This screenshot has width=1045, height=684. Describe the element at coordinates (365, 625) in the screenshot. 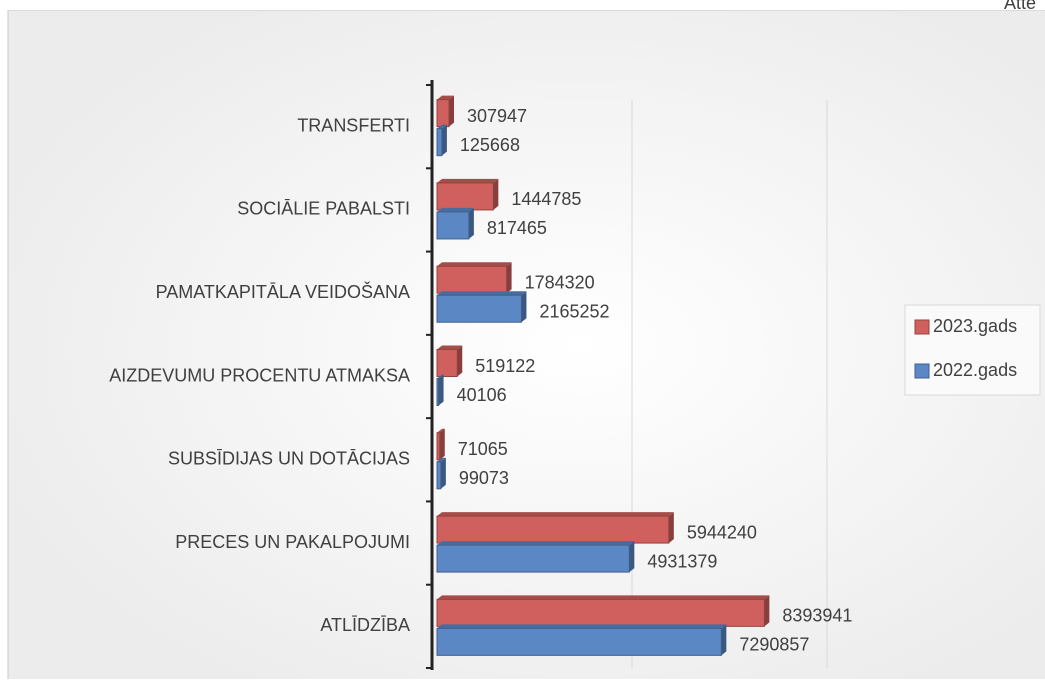

I see `category-label: ATLĪDZĪBA` at that location.